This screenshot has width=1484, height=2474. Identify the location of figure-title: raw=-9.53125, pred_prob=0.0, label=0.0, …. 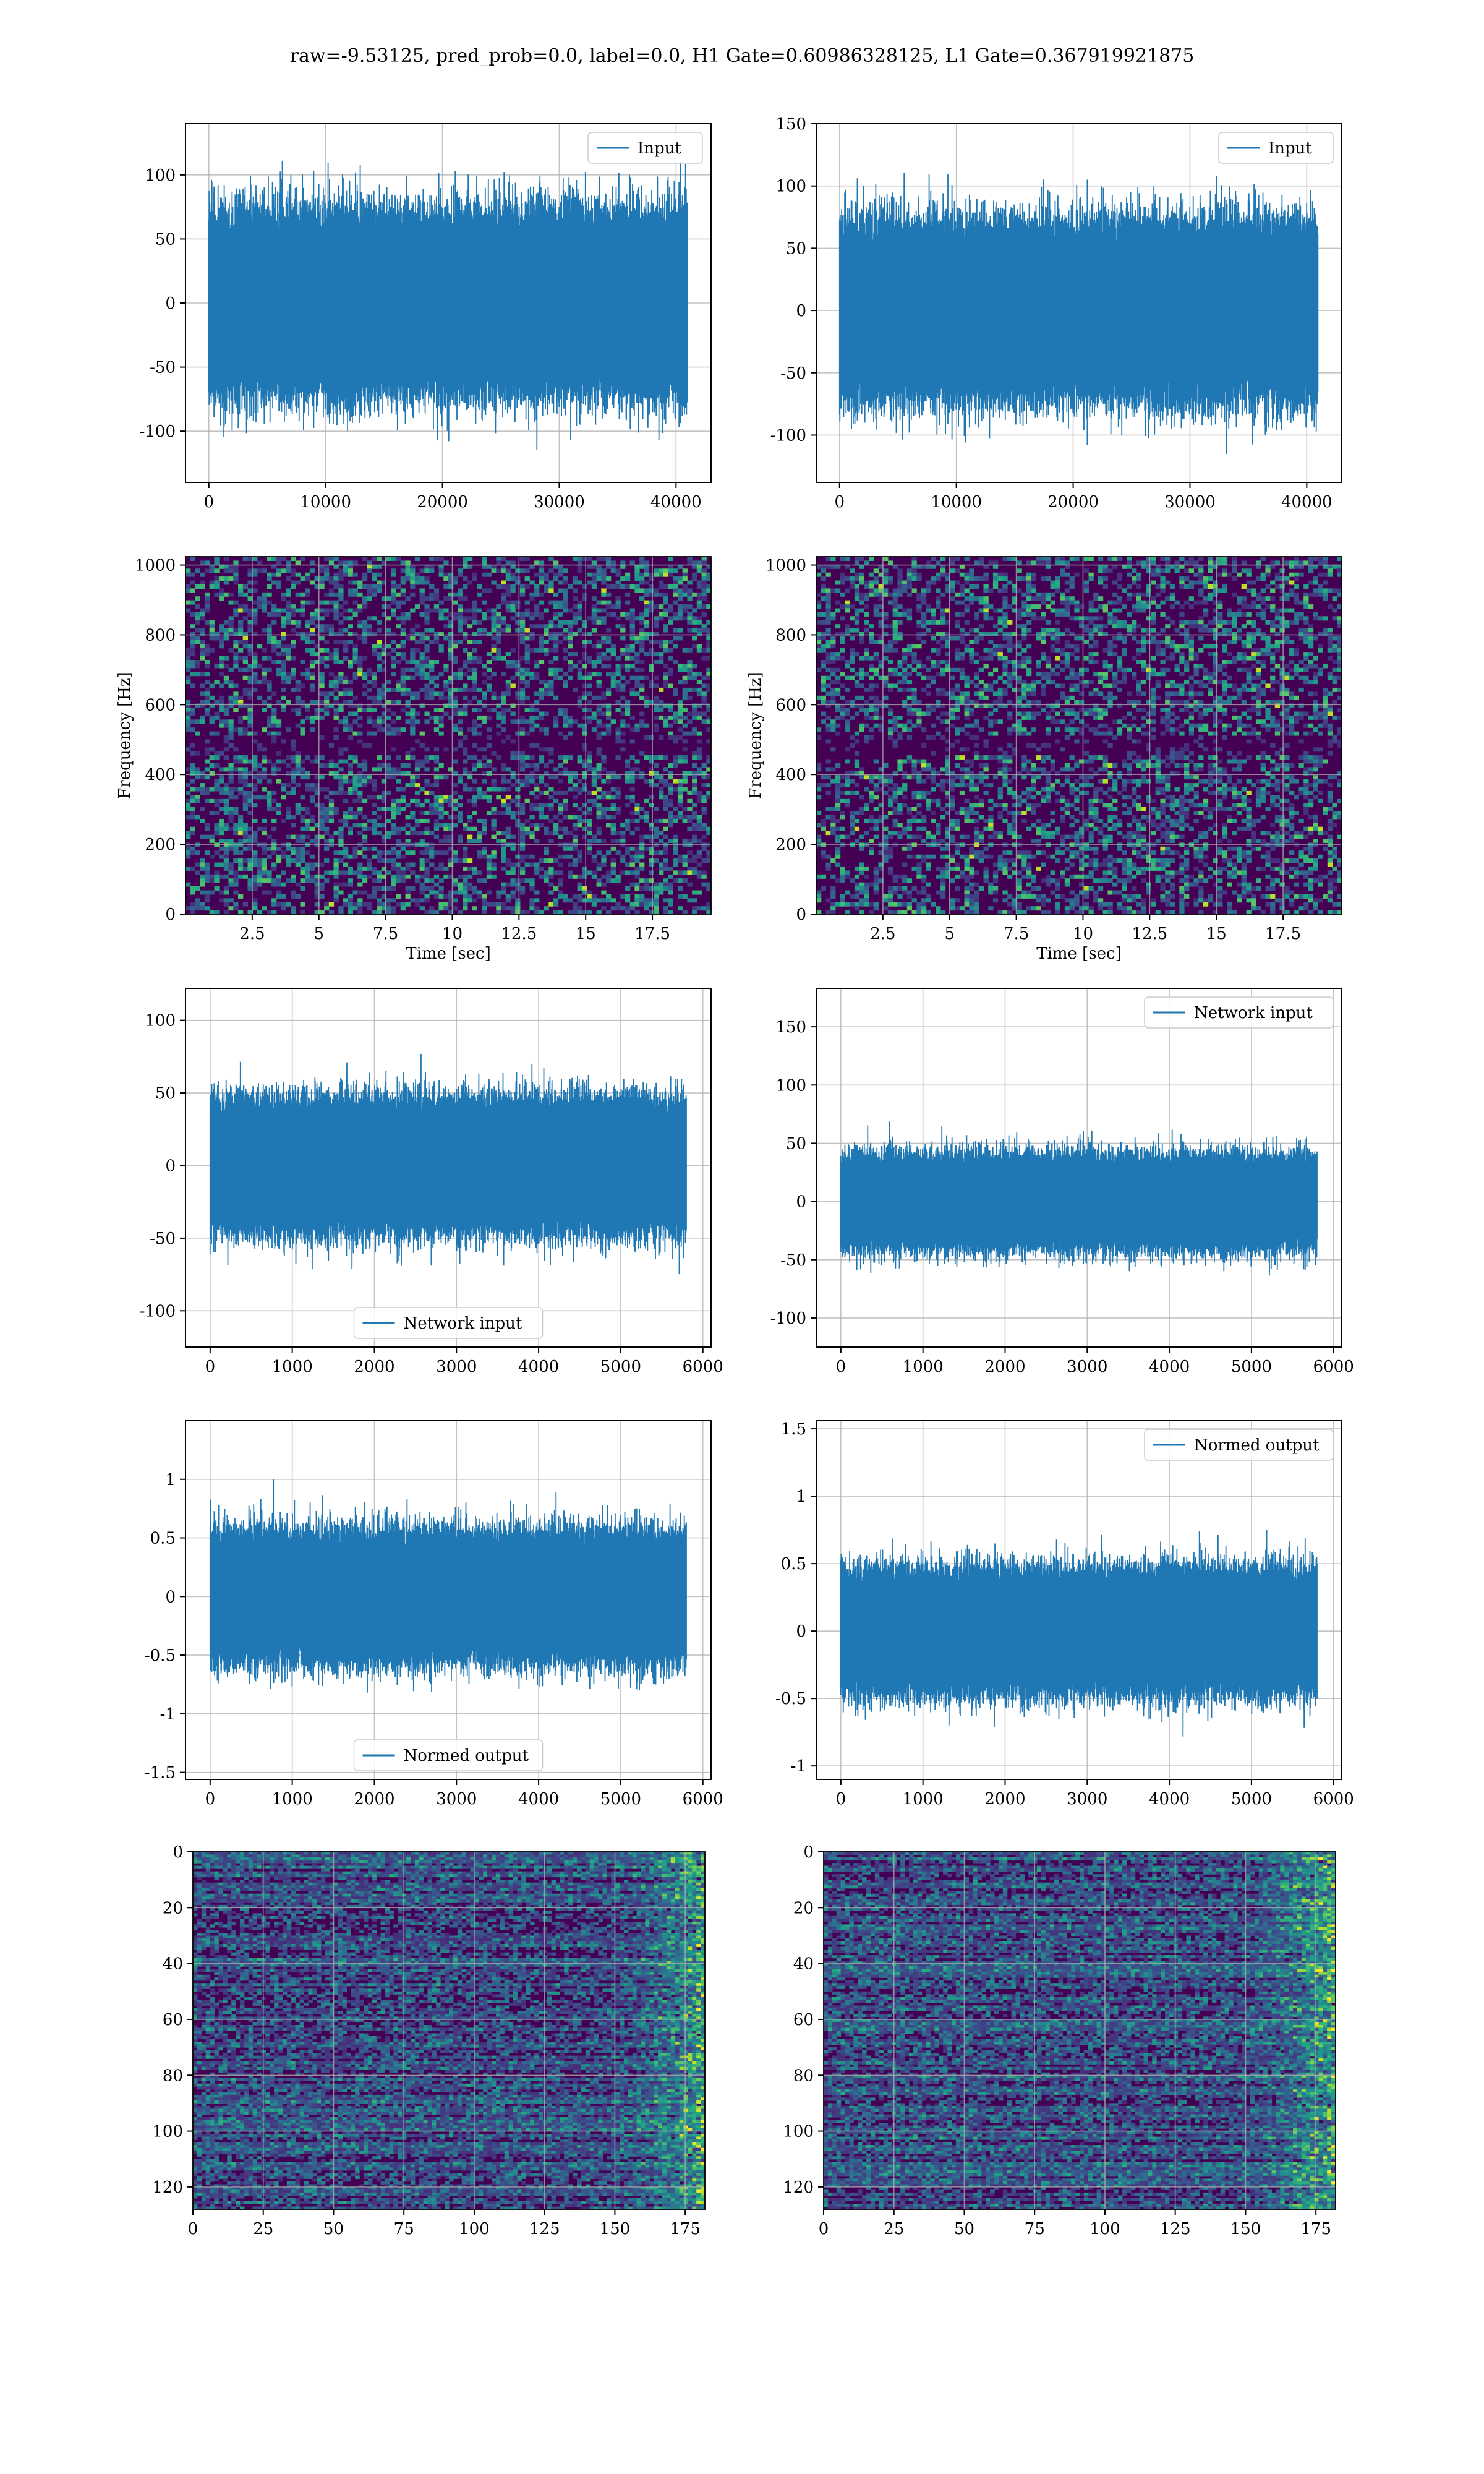
(742, 56).